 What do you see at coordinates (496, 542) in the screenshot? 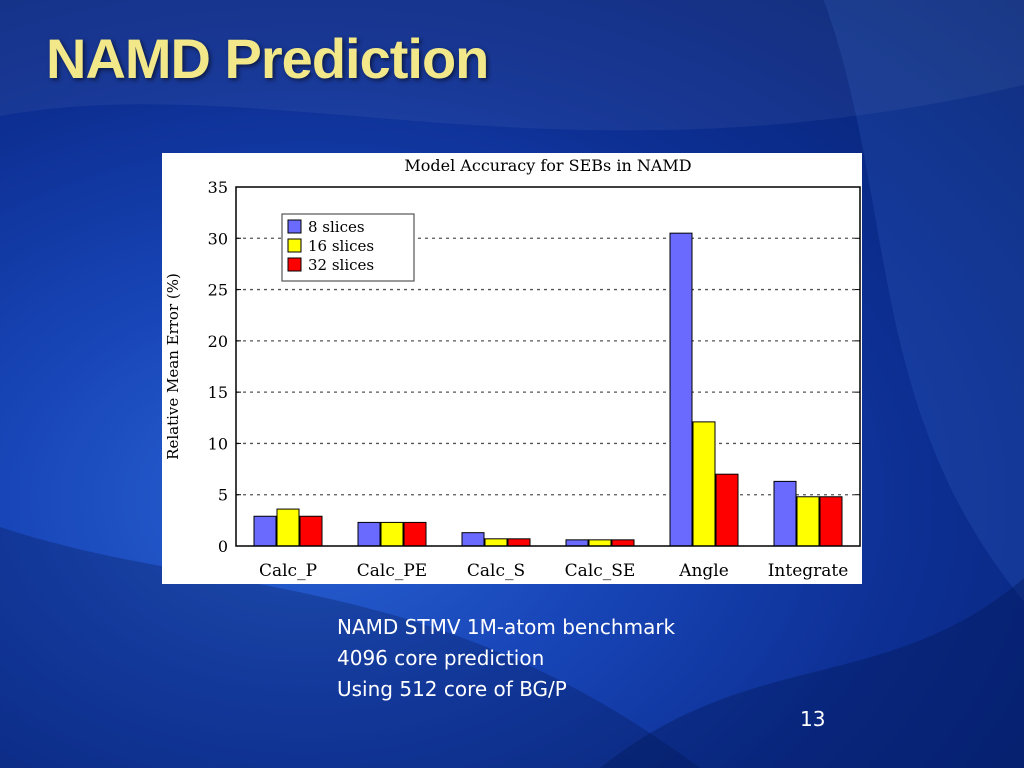
I see `bar-calc-s-16-slices` at bounding box center [496, 542].